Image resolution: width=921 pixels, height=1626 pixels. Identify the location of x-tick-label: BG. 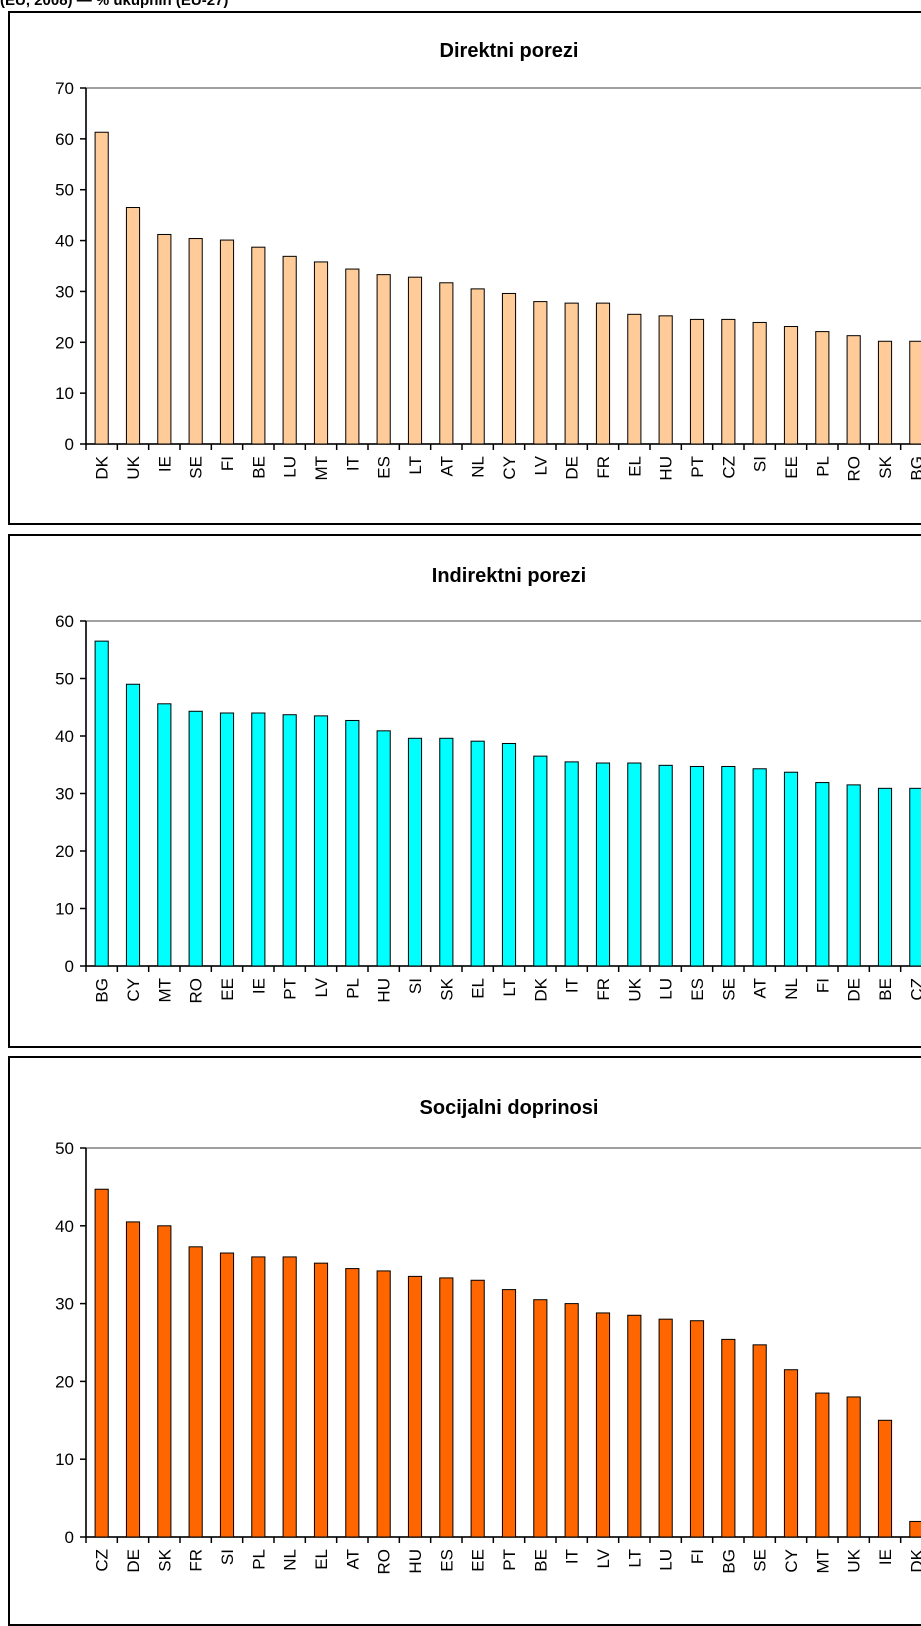
(728, 1561).